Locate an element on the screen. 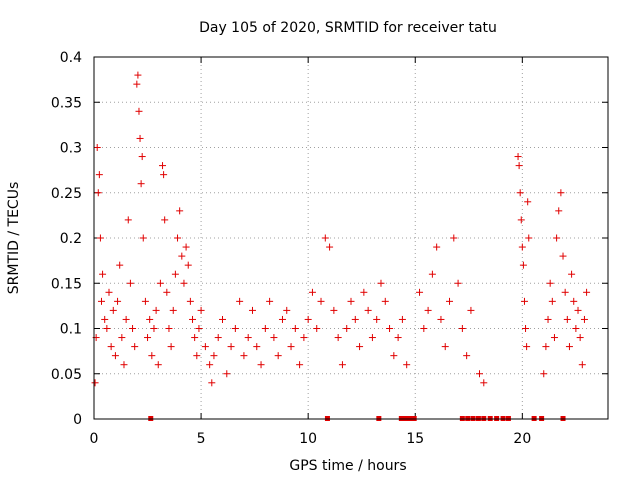 The height and width of the screenshot is (480, 640). y-tick-label: 0.15 is located at coordinates (66, 284).